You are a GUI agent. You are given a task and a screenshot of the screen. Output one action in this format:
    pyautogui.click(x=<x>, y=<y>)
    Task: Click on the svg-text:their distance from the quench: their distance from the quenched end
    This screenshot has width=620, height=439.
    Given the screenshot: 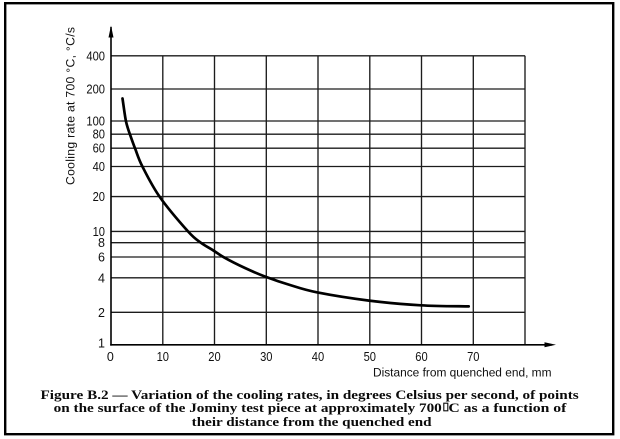 What is the action you would take?
    pyautogui.click(x=312, y=422)
    